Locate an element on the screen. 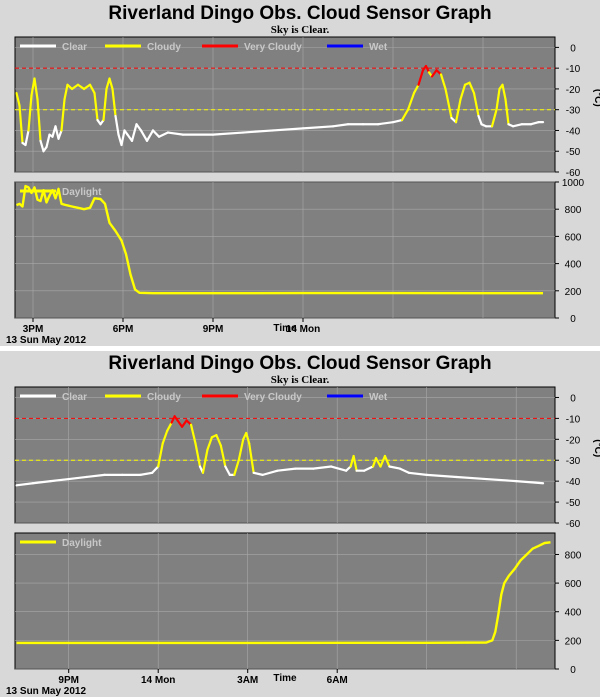 The image size is (600, 700). y-tick-label: -40 is located at coordinates (573, 131).